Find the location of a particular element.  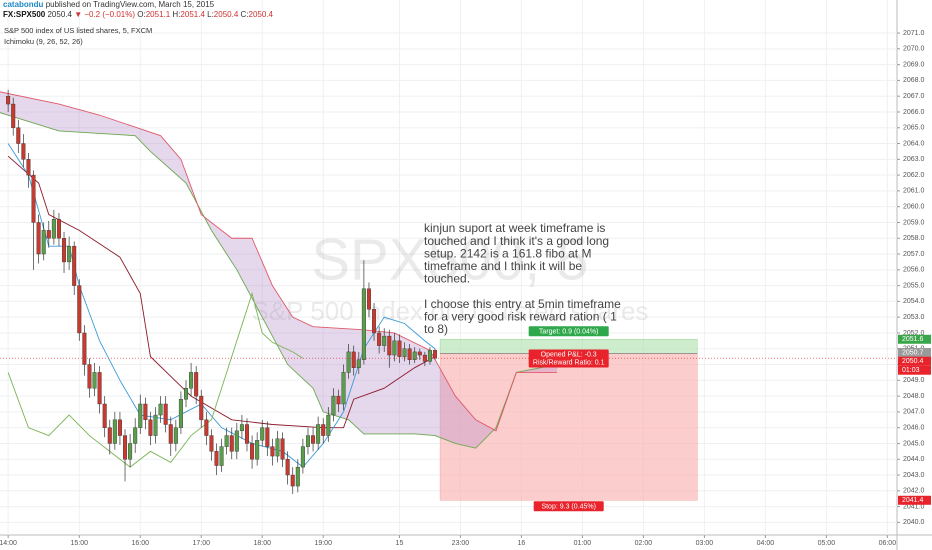

annotation-line: touched. is located at coordinates (447, 279).